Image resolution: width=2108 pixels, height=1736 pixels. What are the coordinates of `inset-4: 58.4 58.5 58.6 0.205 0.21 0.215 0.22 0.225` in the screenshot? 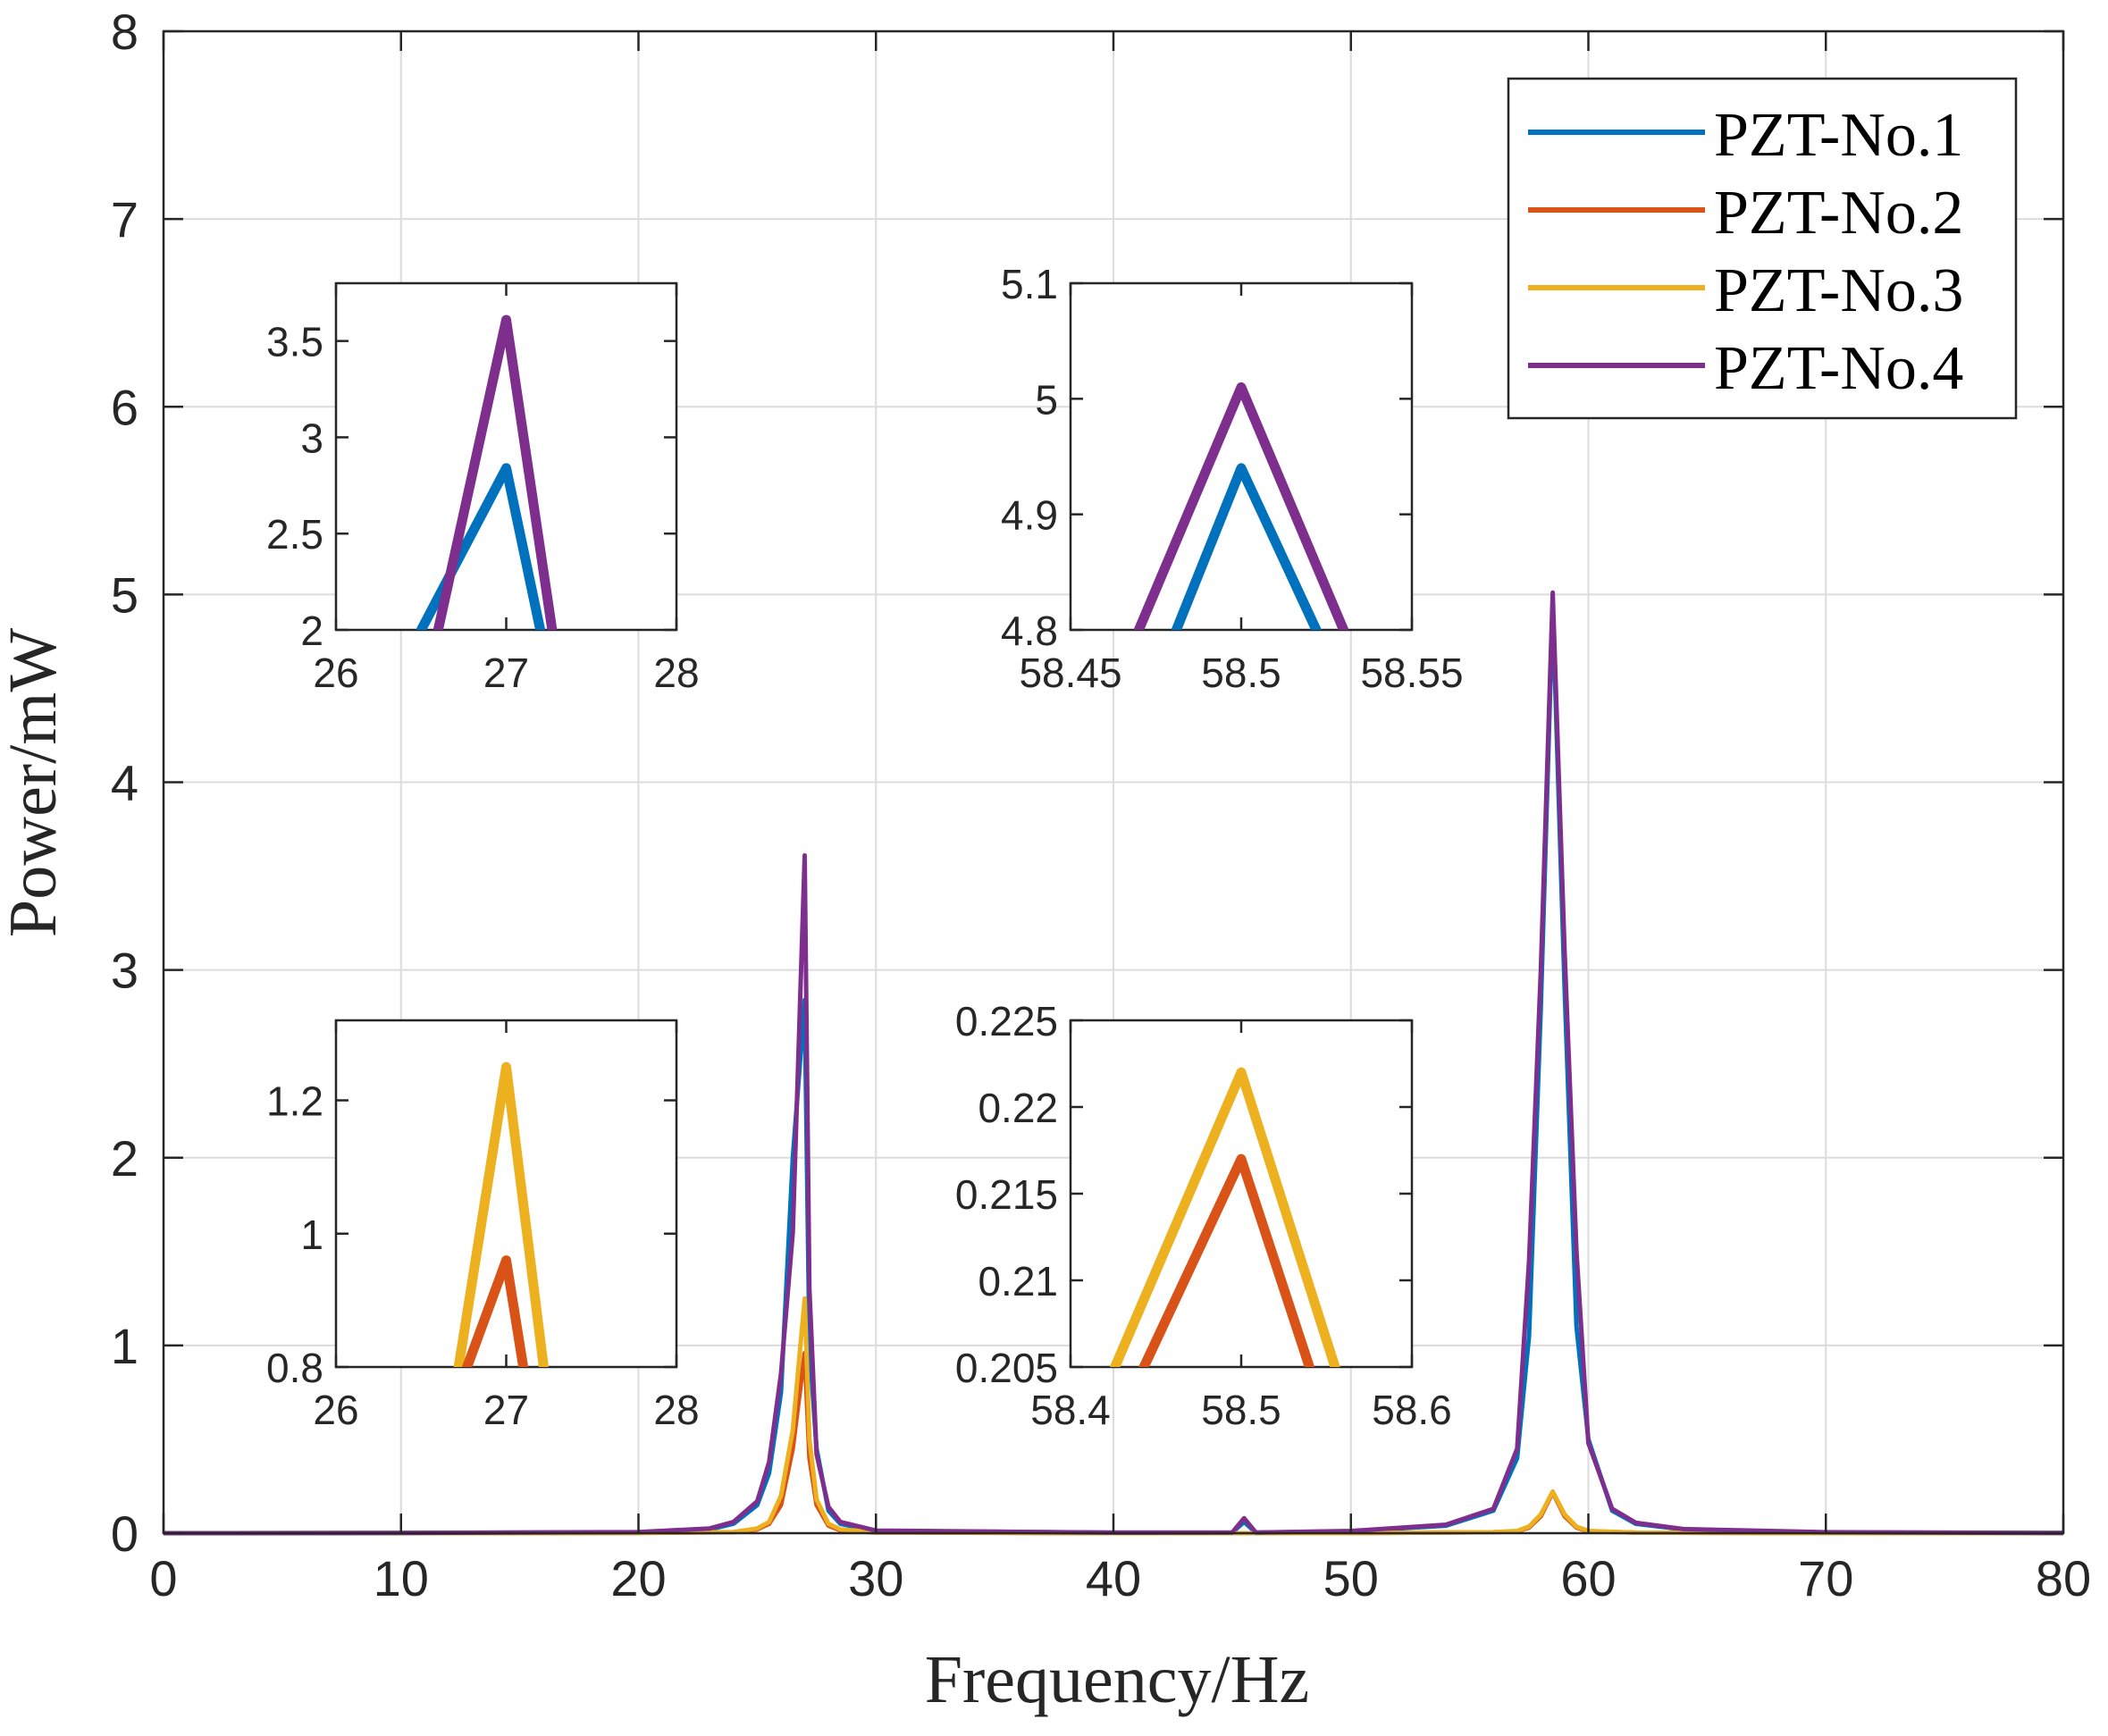 It's located at (1203, 1215).